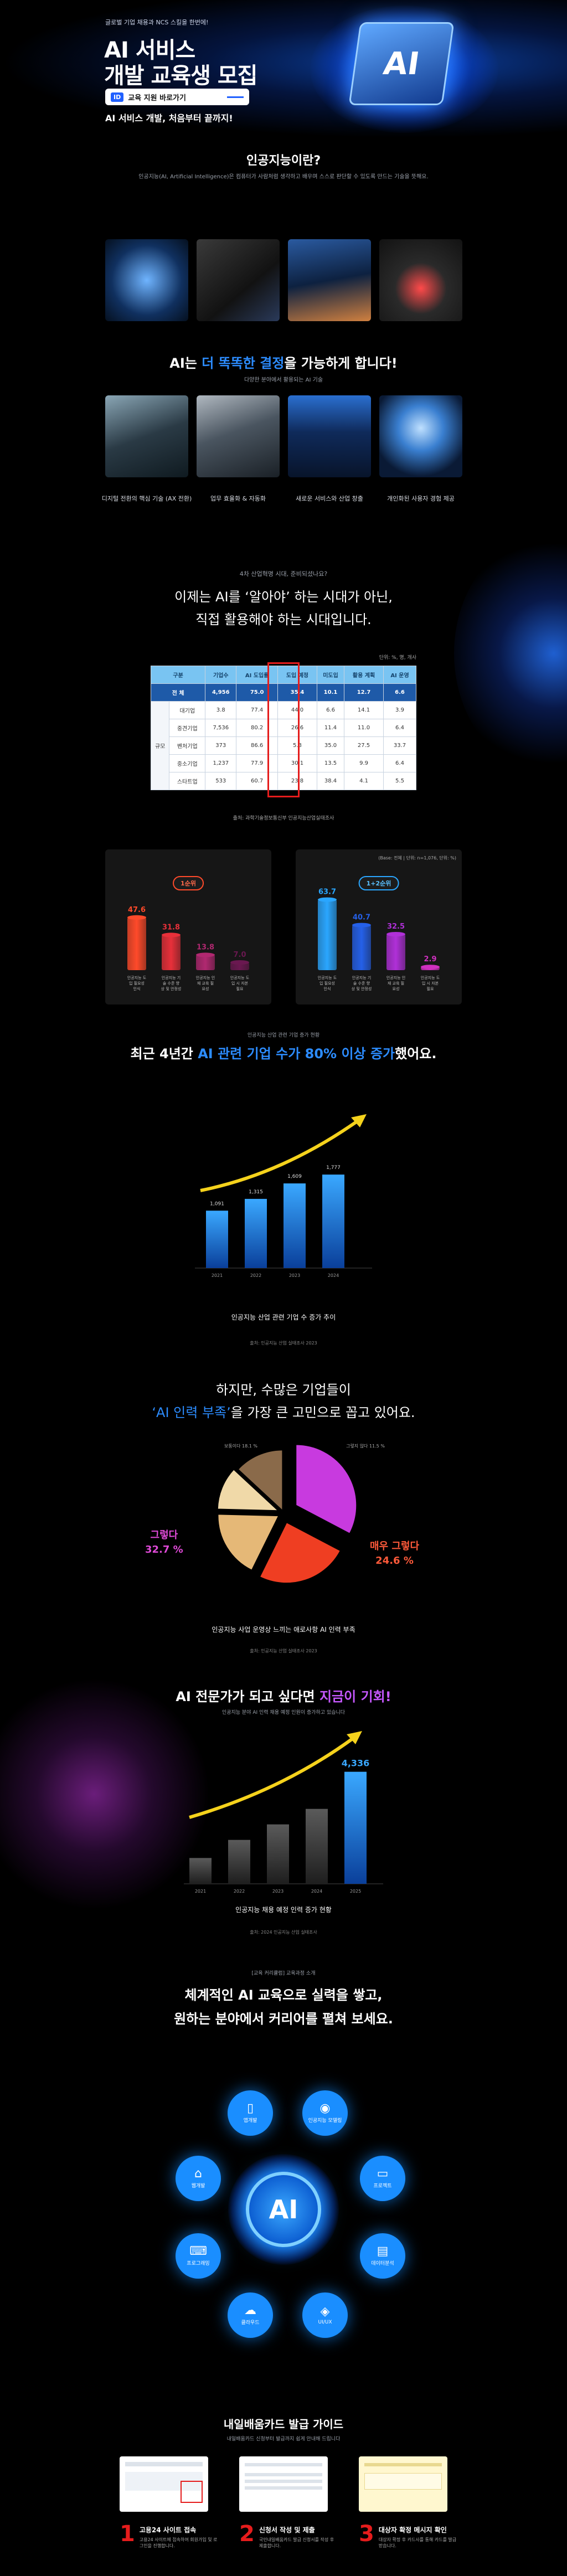  What do you see at coordinates (400, 710) in the screenshot?
I see `table-cell: 3.9` at bounding box center [400, 710].